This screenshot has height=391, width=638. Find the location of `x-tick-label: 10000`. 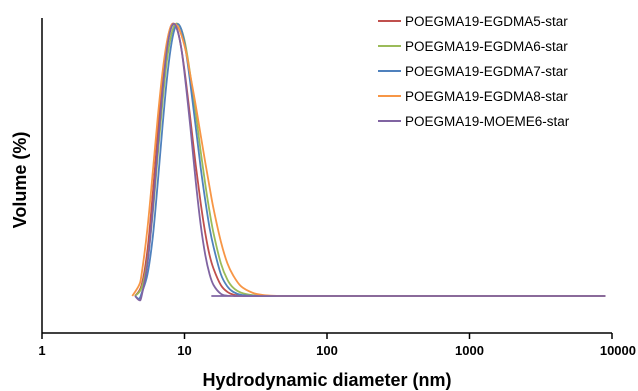

x-tick-label: 10000 is located at coordinates (618, 350).